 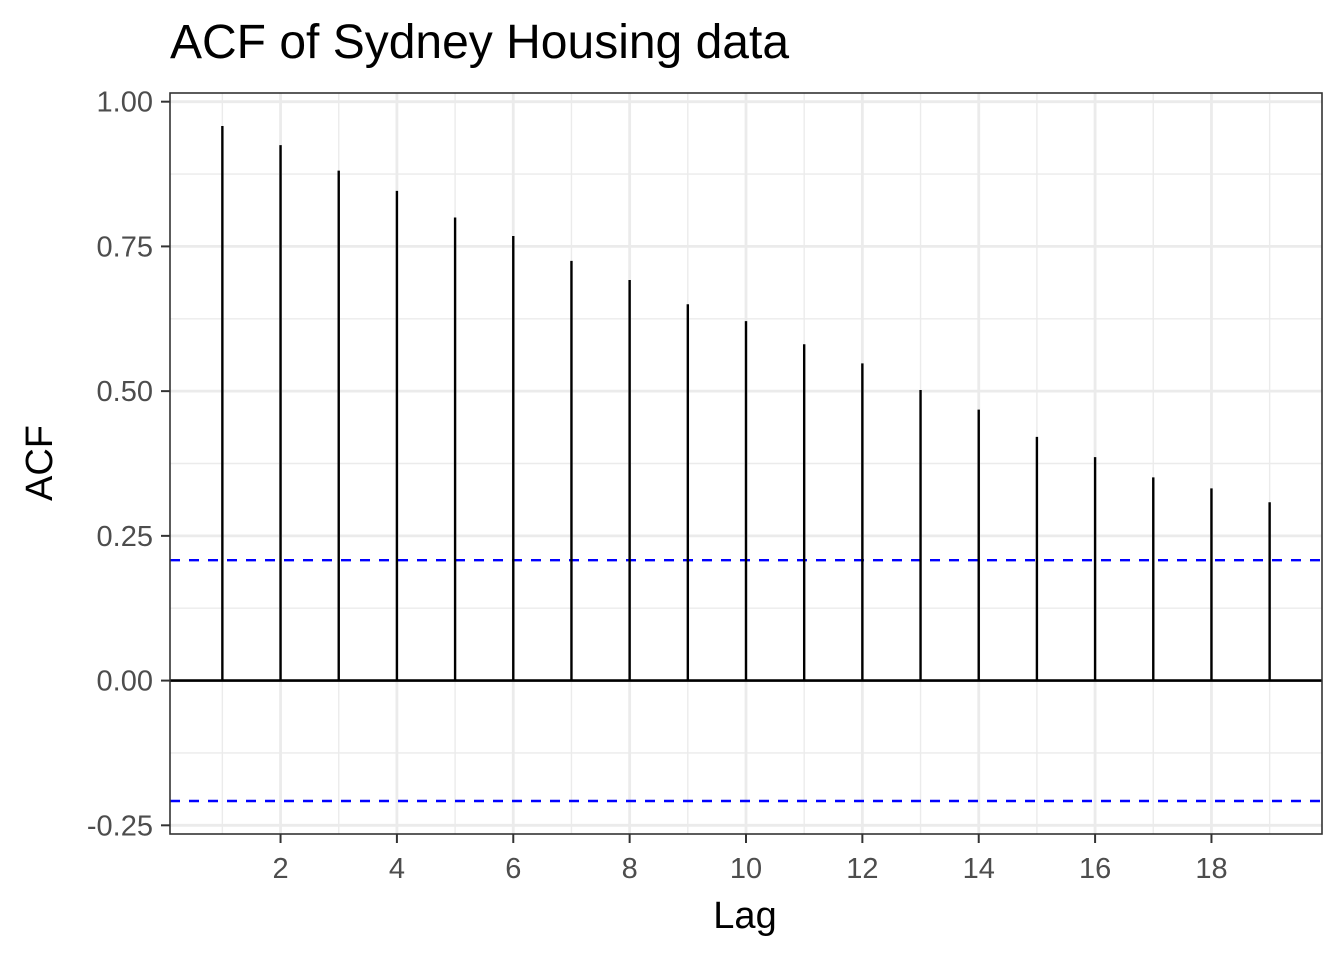 I want to click on x-tick-label: 14, so click(x=979, y=869).